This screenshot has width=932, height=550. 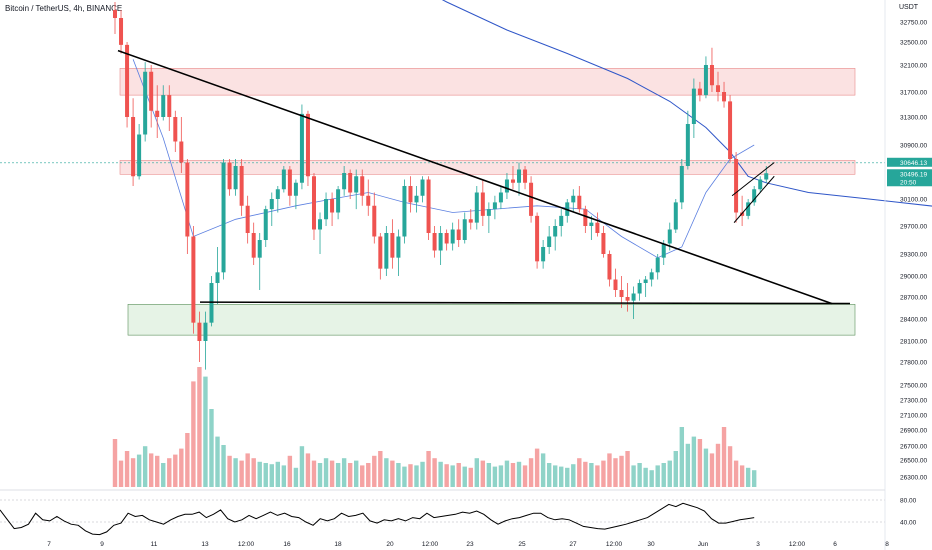 What do you see at coordinates (887, 544) in the screenshot?
I see `x-tick-label: 8` at bounding box center [887, 544].